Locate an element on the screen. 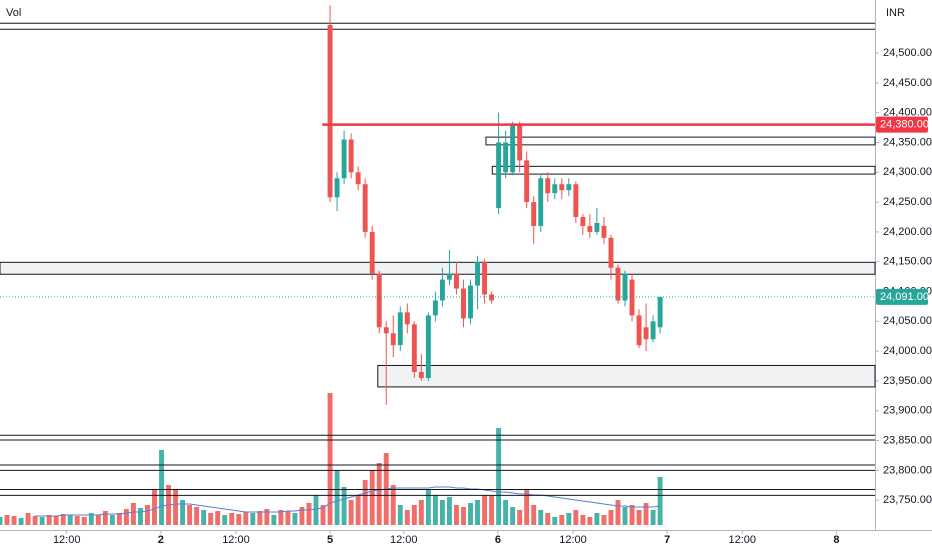 The height and width of the screenshot is (550, 932). y-tick-label: 24,200.00 is located at coordinates (907, 232).